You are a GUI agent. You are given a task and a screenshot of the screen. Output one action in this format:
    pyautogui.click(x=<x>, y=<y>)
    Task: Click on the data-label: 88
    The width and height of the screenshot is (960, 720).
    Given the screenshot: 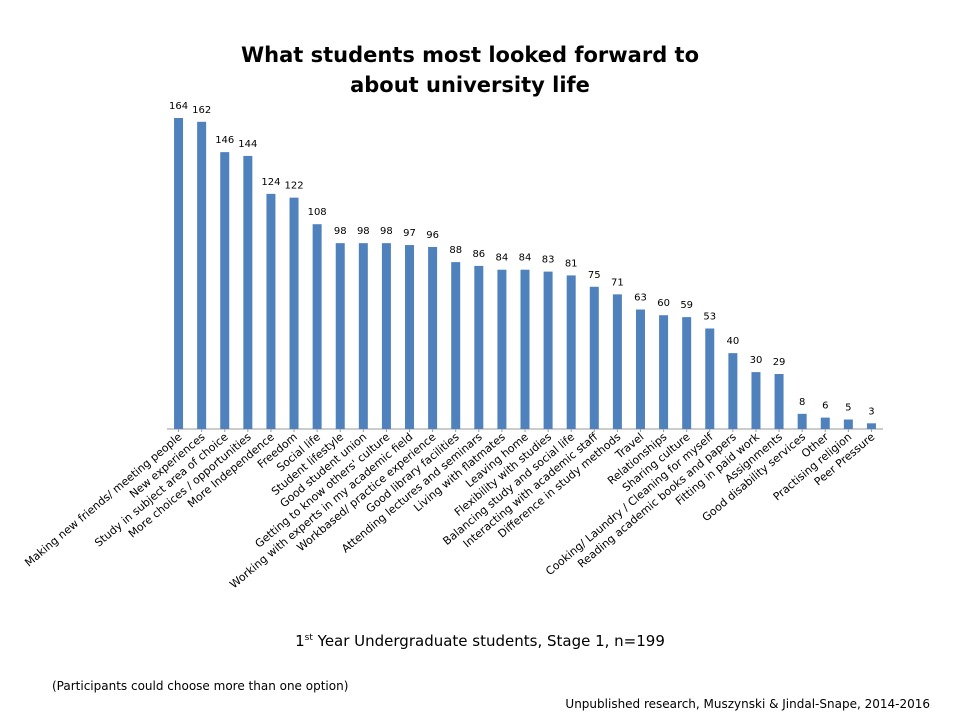 What is the action you would take?
    pyautogui.click(x=455, y=250)
    